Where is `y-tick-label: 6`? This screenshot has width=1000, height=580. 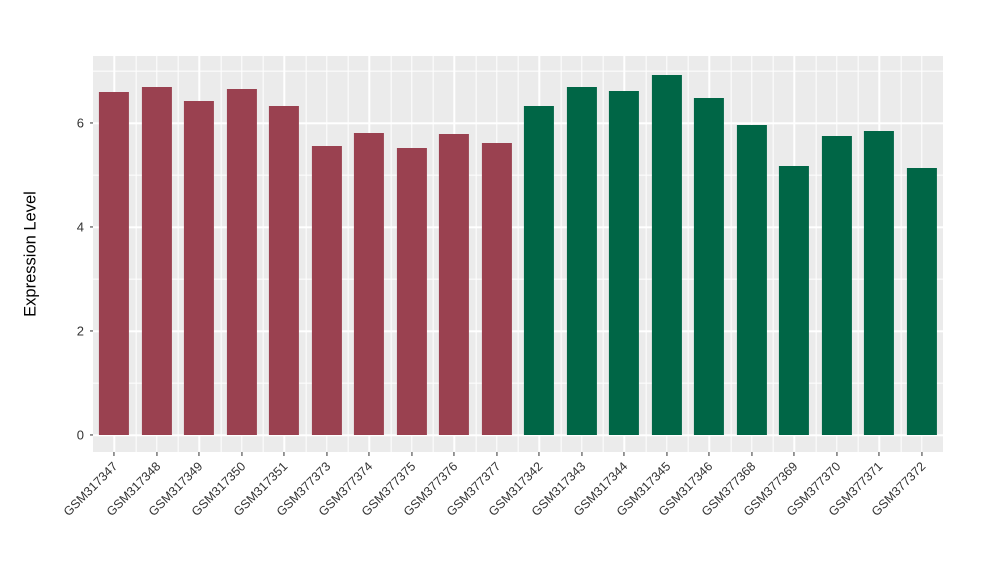
y-tick-label: 6 is located at coordinates (80, 123).